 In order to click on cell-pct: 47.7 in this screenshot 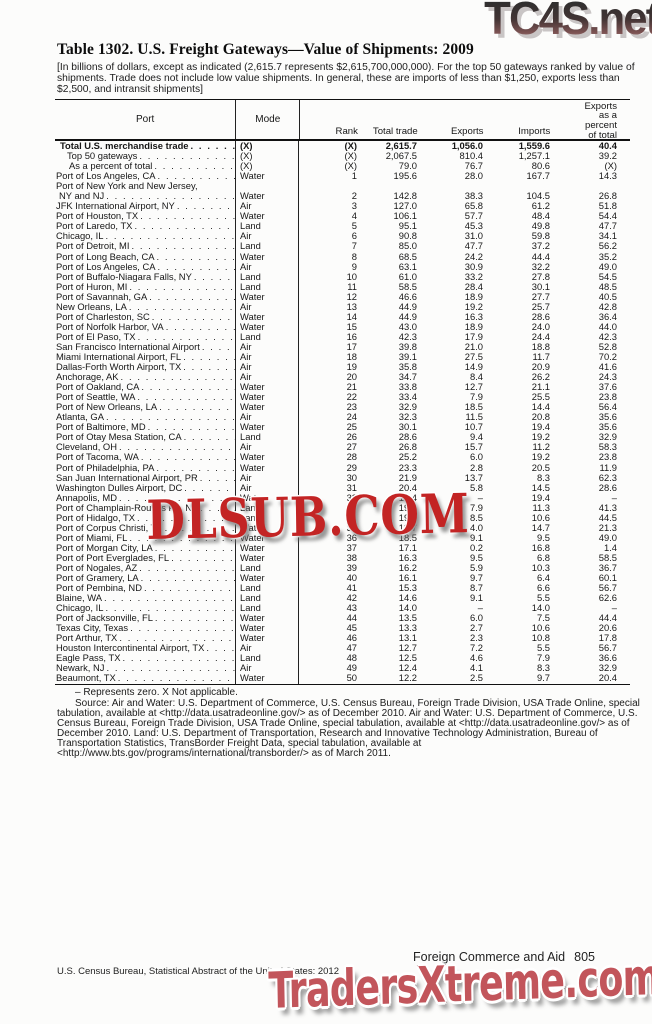, I will do `click(607, 226)`.